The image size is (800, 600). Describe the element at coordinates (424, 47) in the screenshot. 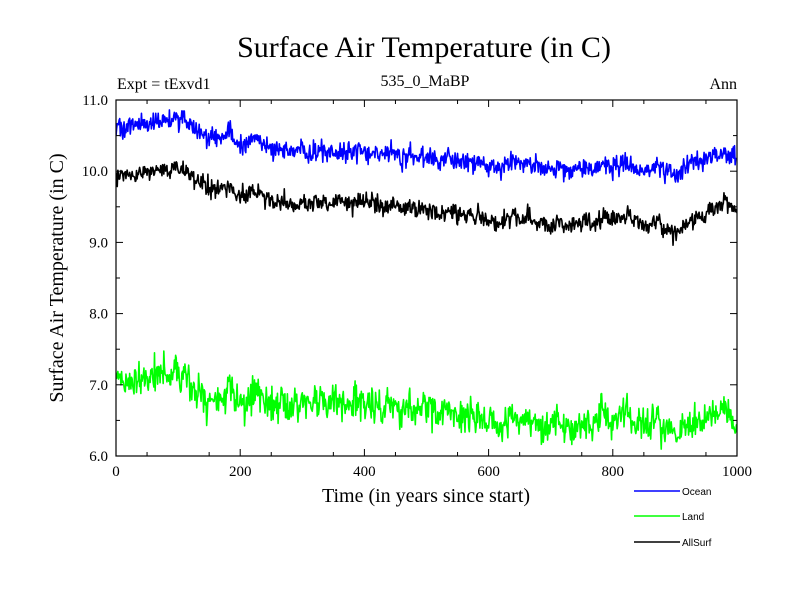

I see `chart-title: Surface Air Temperature (in C)` at that location.